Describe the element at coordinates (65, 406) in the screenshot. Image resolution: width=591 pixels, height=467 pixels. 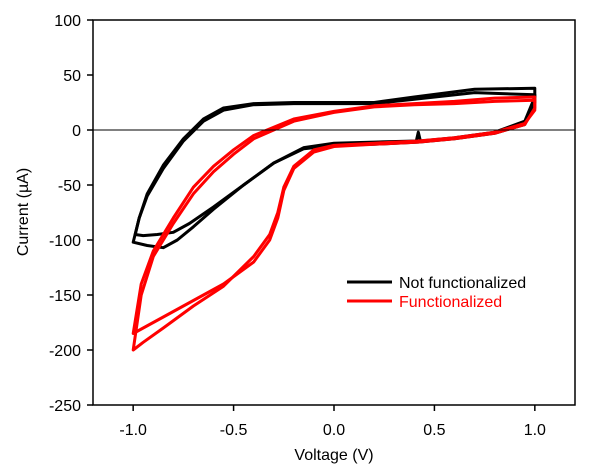
I see `y-tick-label: -250` at that location.